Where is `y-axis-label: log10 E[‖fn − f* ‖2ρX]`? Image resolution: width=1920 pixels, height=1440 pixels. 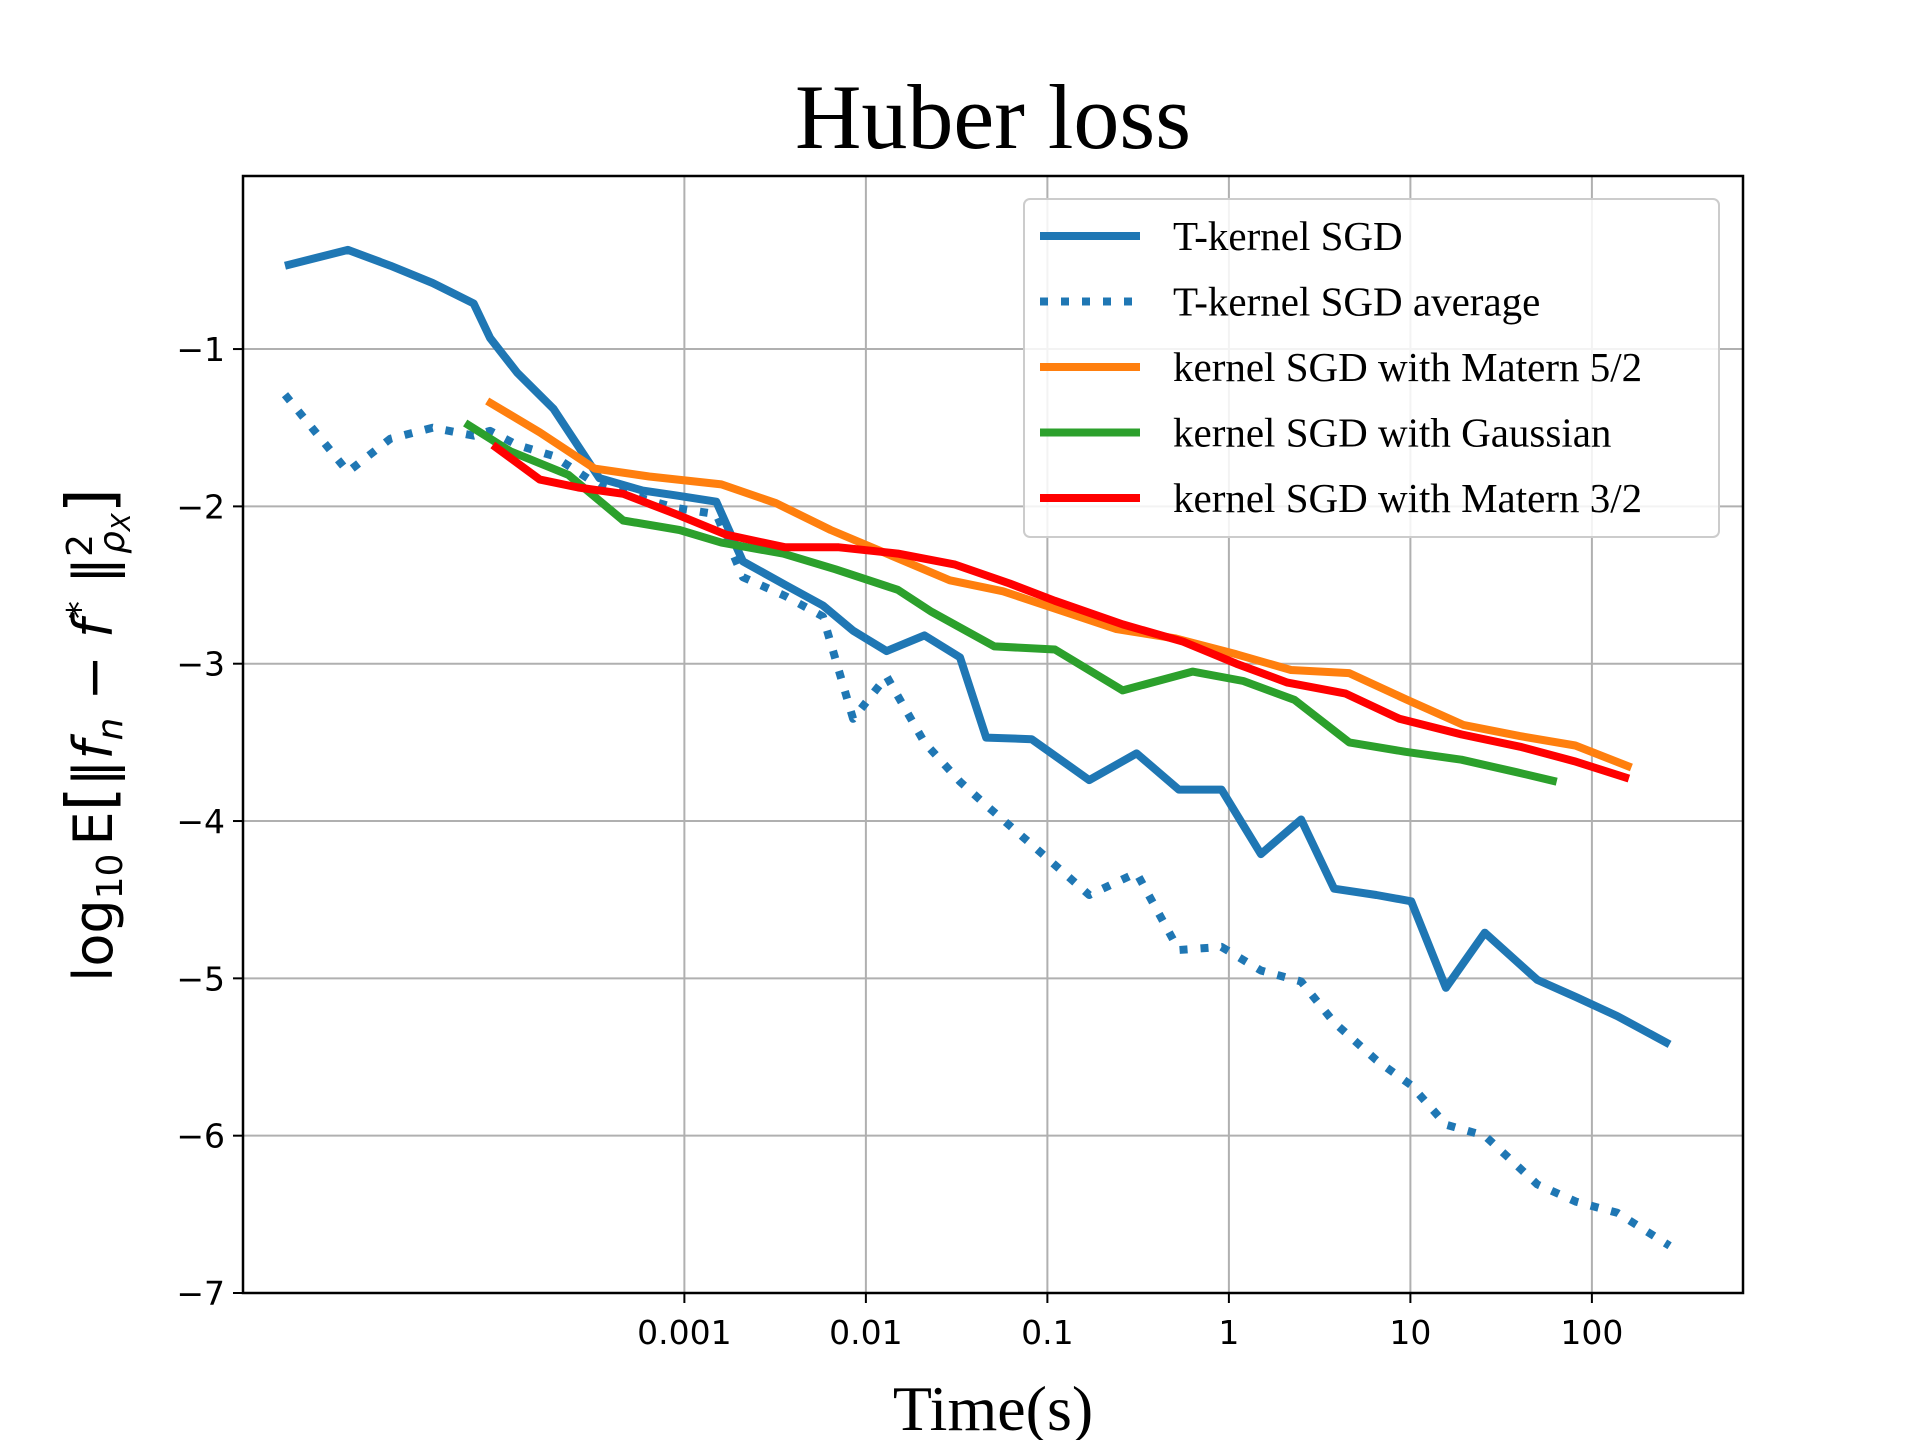
y-axis-label: log10 E[‖fn − f* ‖2ρX] is located at coordinates (95, 734).